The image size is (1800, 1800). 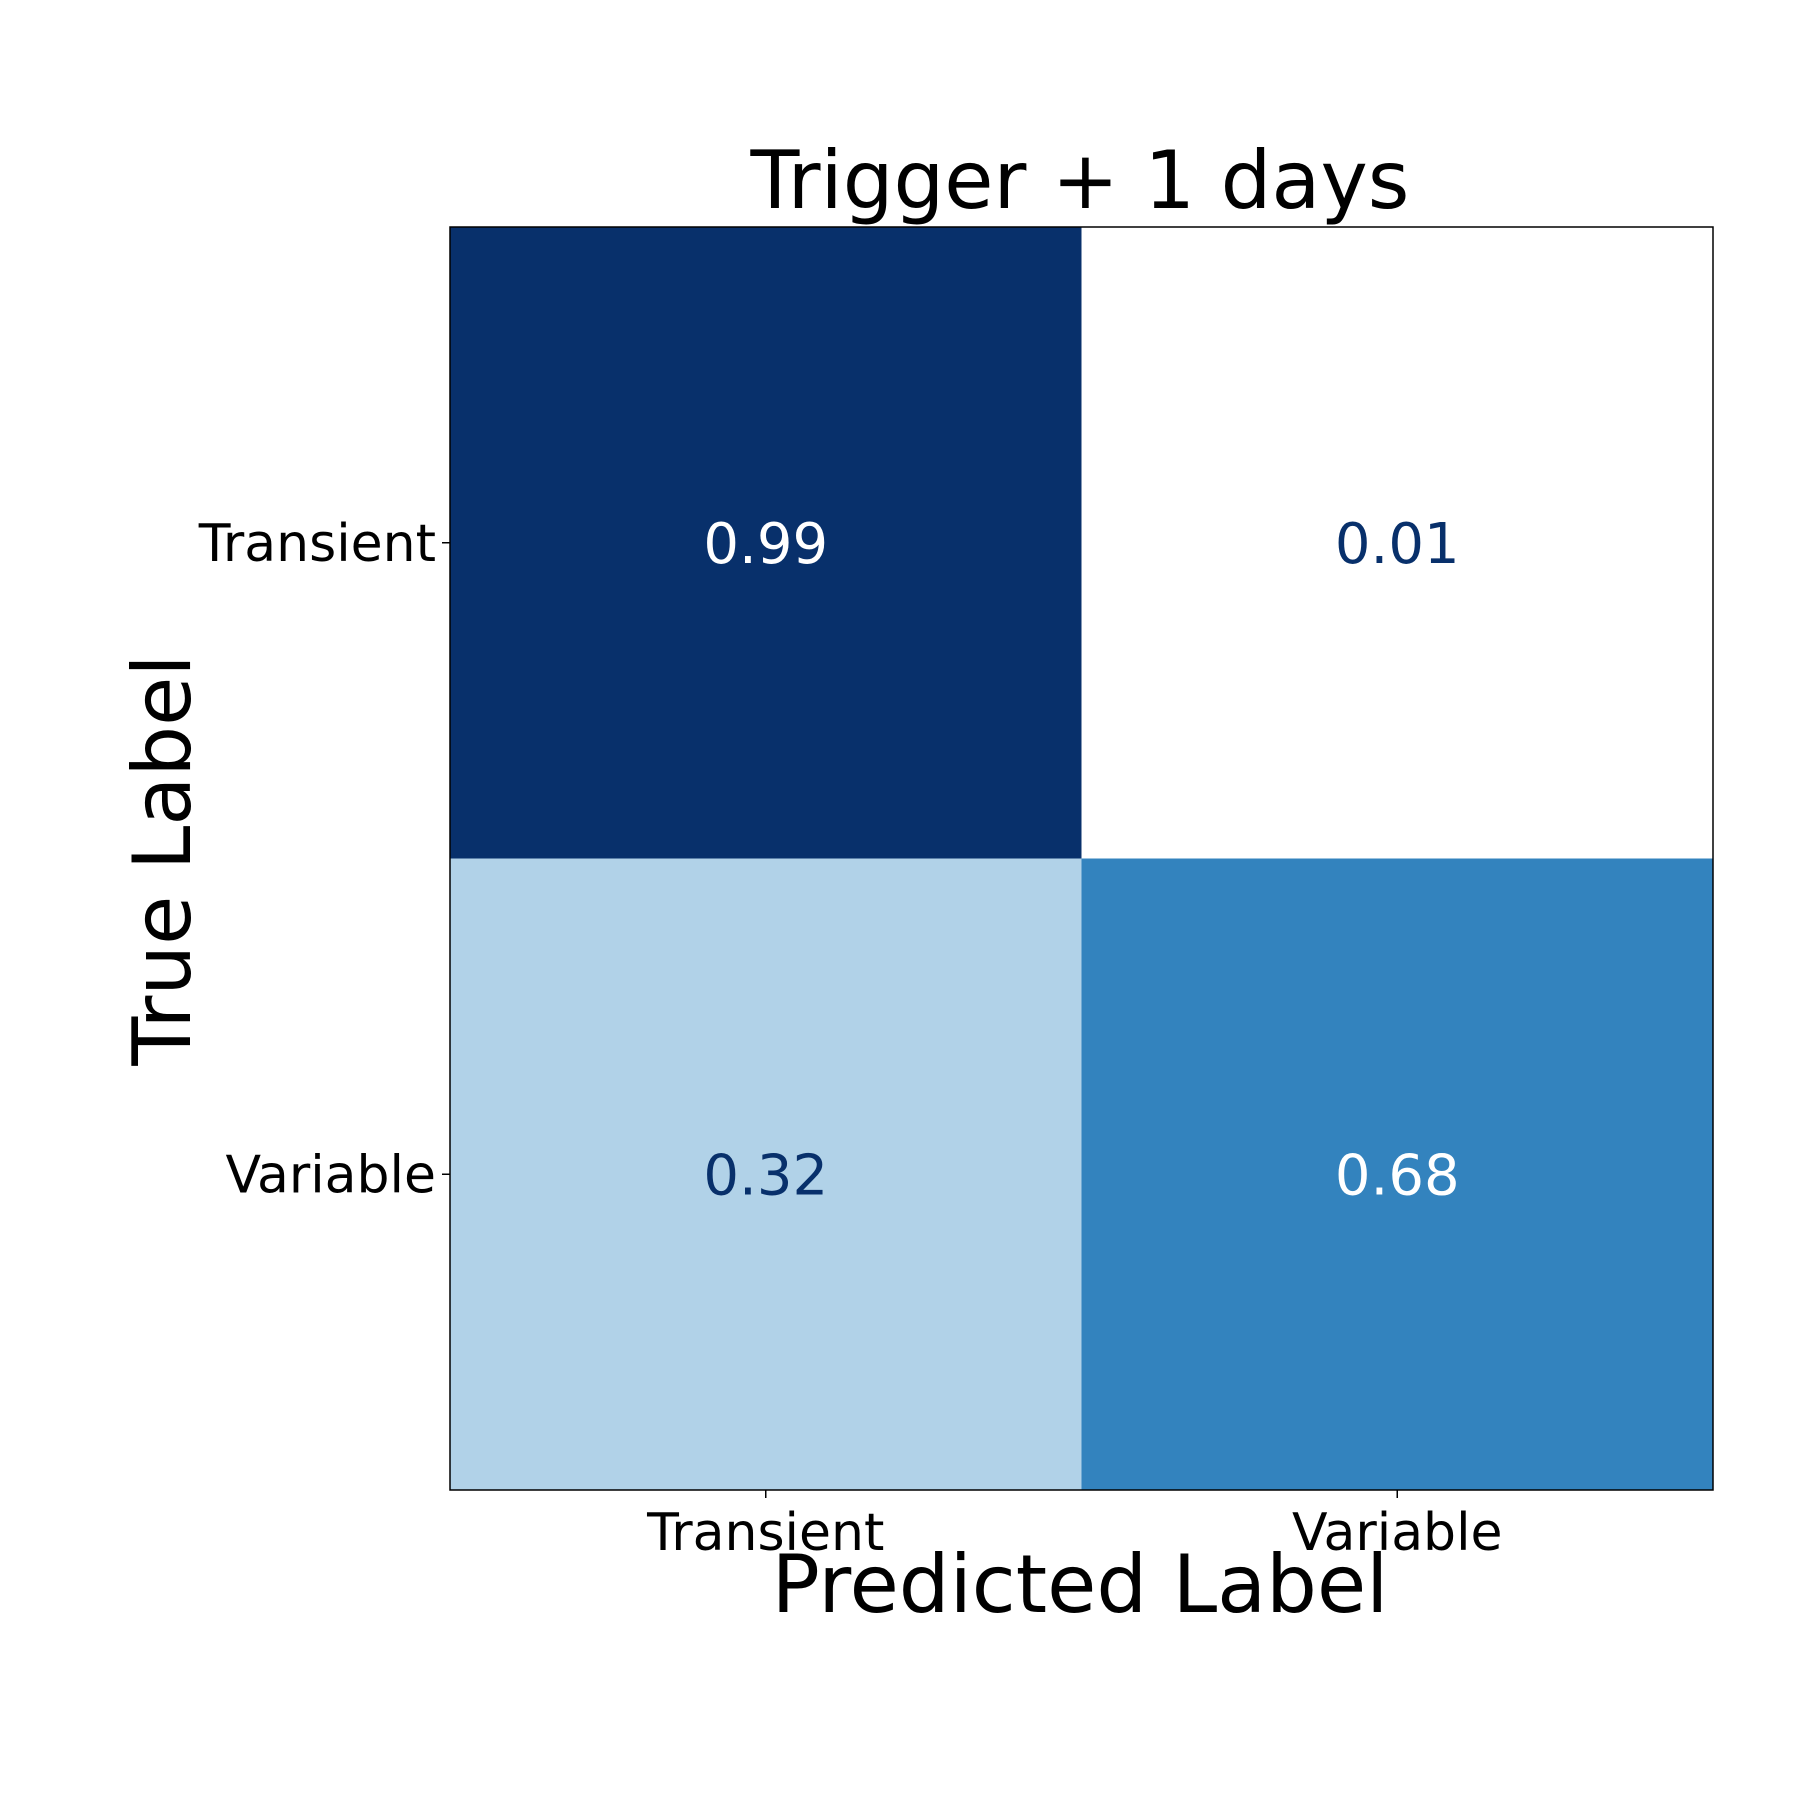 I want to click on x-tick-label: Transient, so click(x=765, y=1533).